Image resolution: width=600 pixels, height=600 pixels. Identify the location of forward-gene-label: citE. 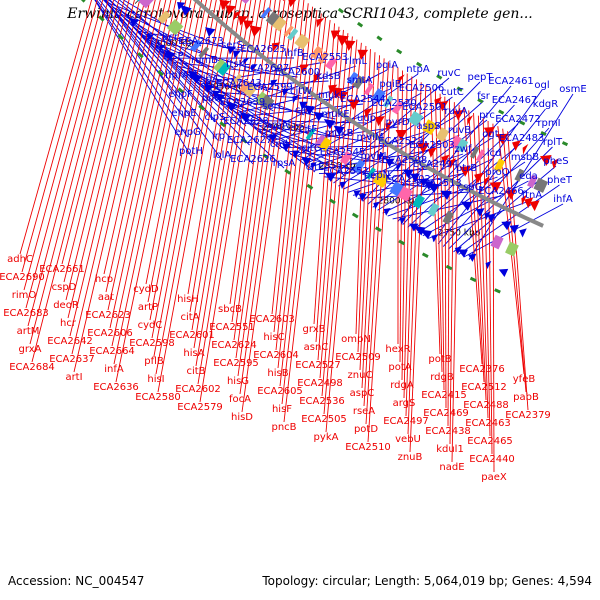
(315, 167).